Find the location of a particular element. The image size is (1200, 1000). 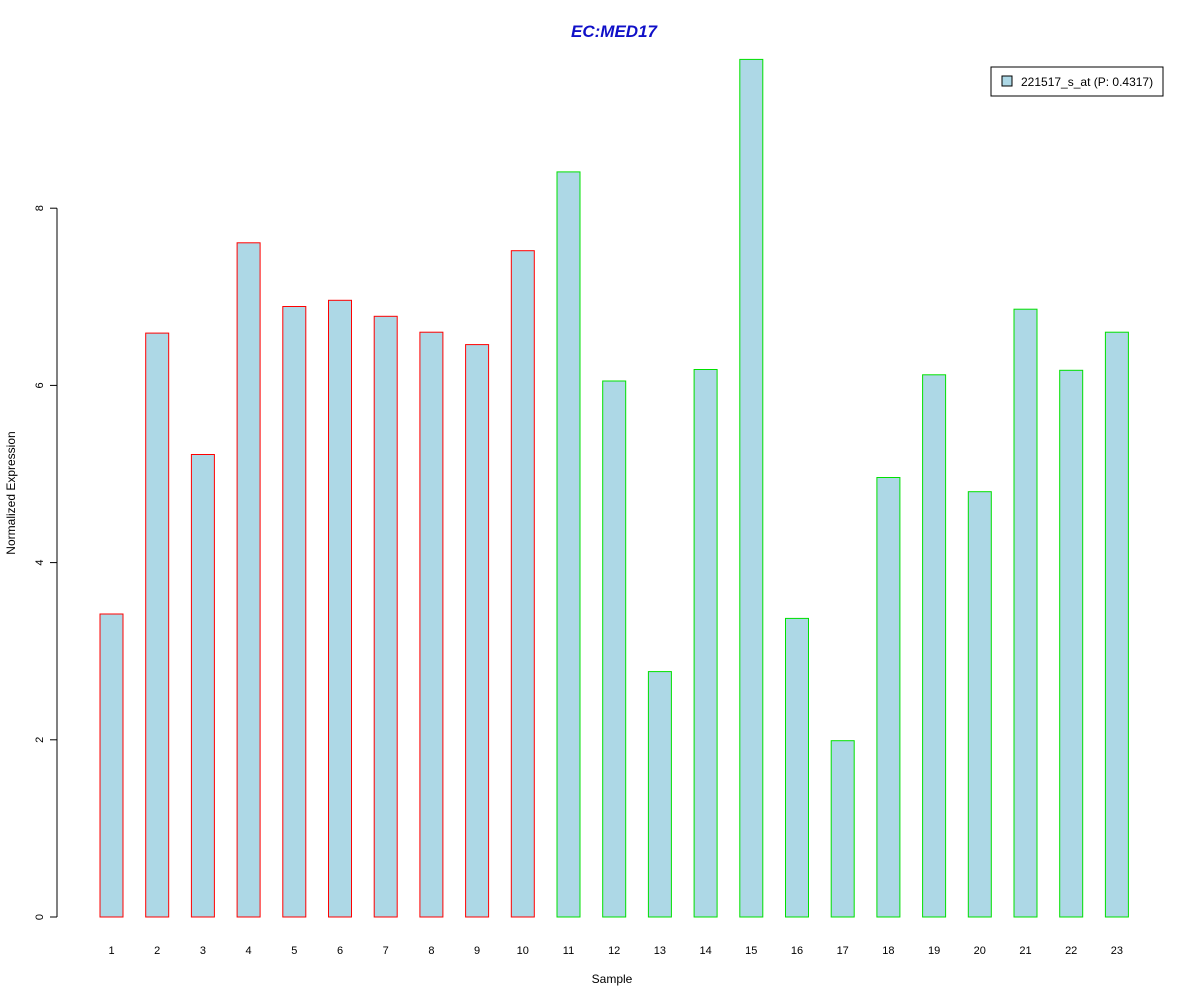

x-tick-label: 4 is located at coordinates (249, 951).